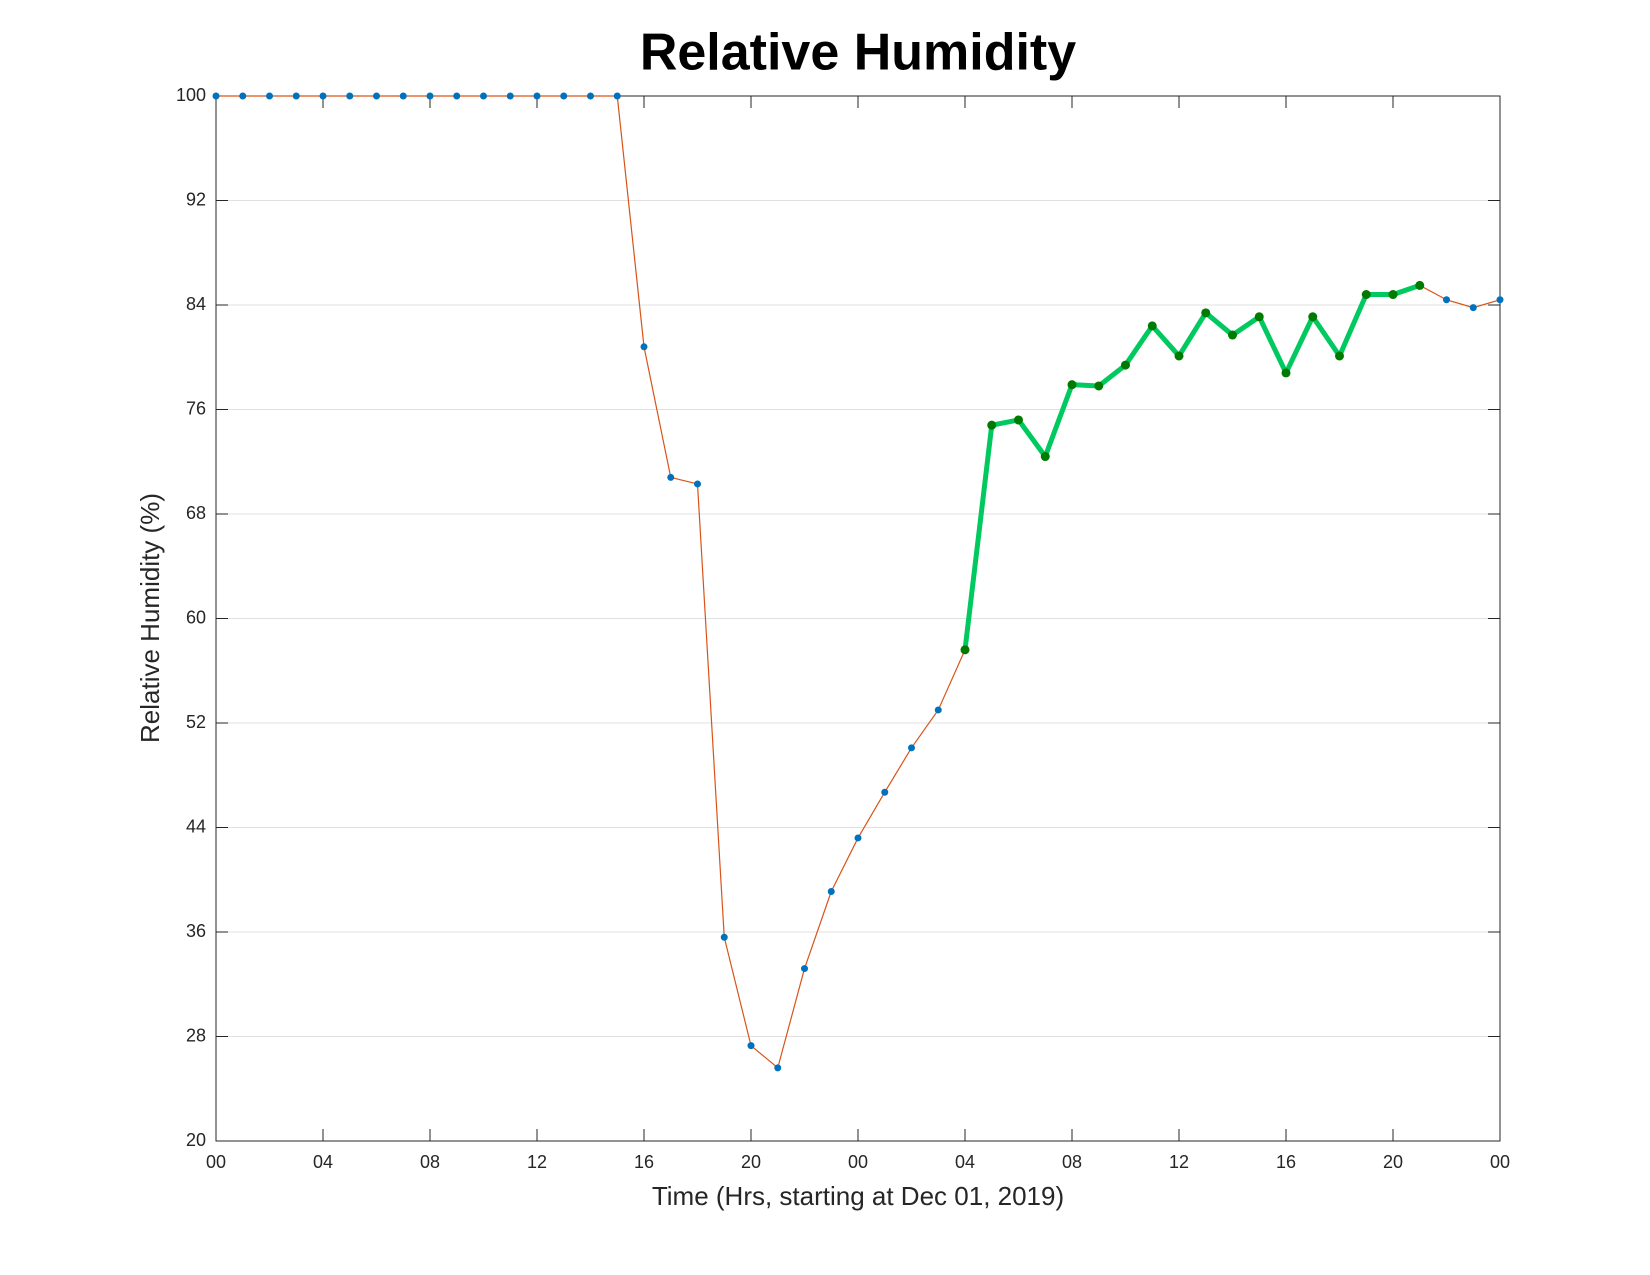 The width and height of the screenshot is (1650, 1275). What do you see at coordinates (196, 826) in the screenshot?
I see `y-tick-label: 44` at bounding box center [196, 826].